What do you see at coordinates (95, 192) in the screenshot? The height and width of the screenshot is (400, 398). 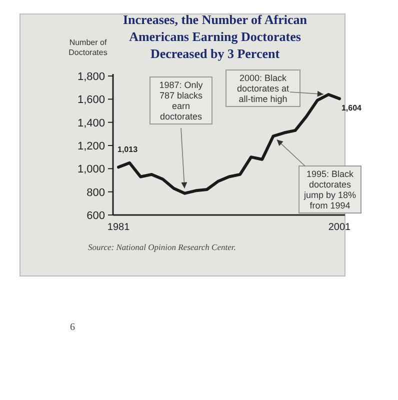 I see `y-tick-label: 800` at bounding box center [95, 192].